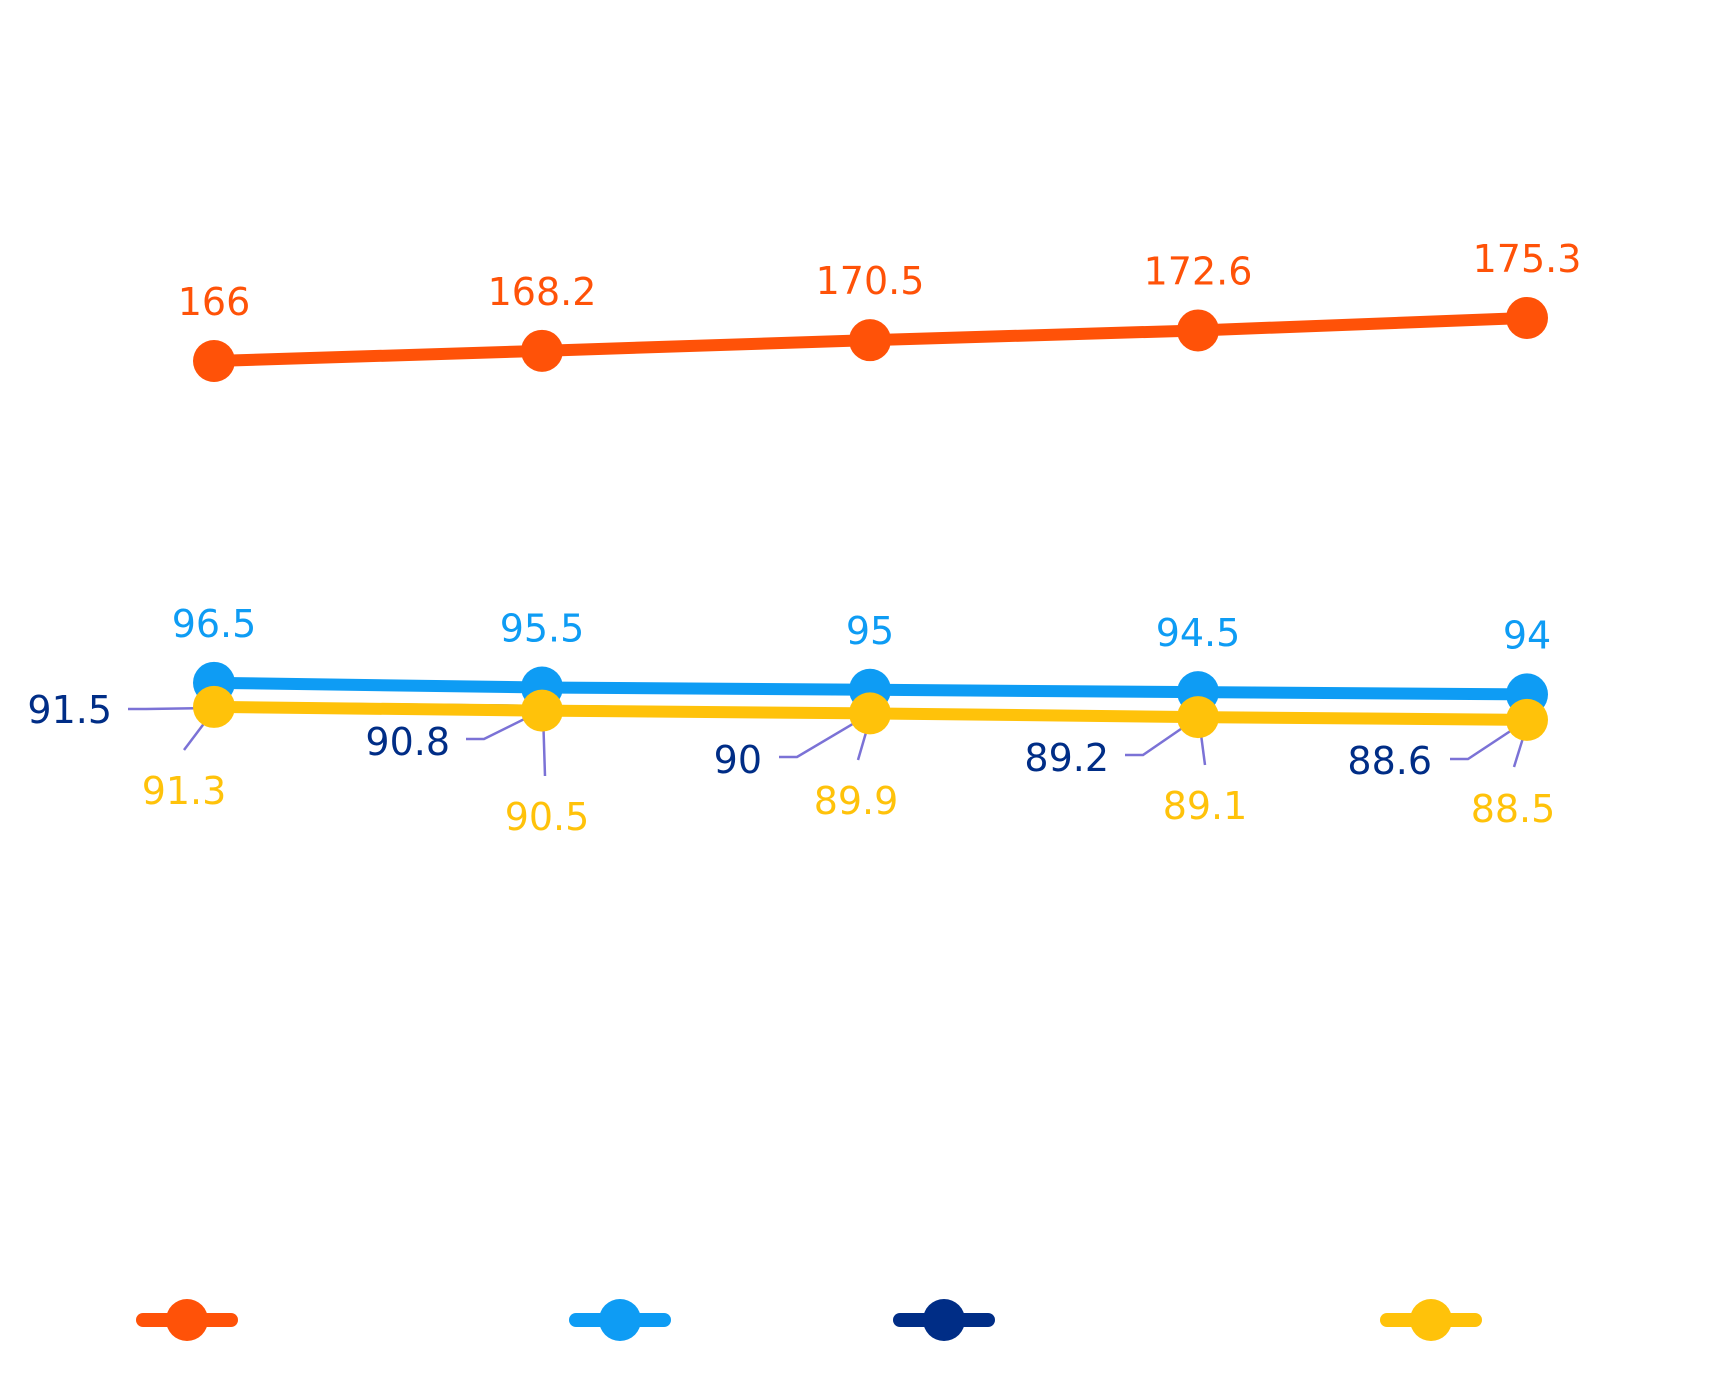  What do you see at coordinates (809, 1320) in the screenshot?
I see `legend` at bounding box center [809, 1320].